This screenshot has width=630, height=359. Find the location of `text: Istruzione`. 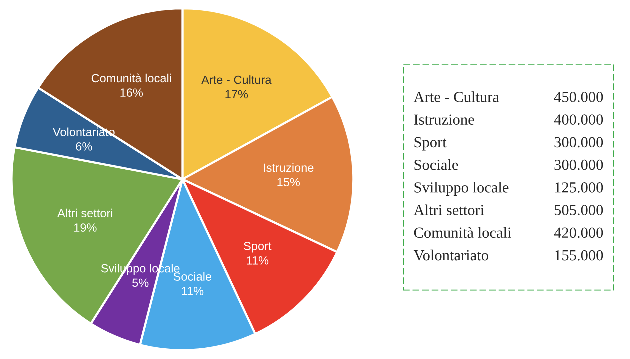

text: Istruzione is located at coordinates (444, 119).